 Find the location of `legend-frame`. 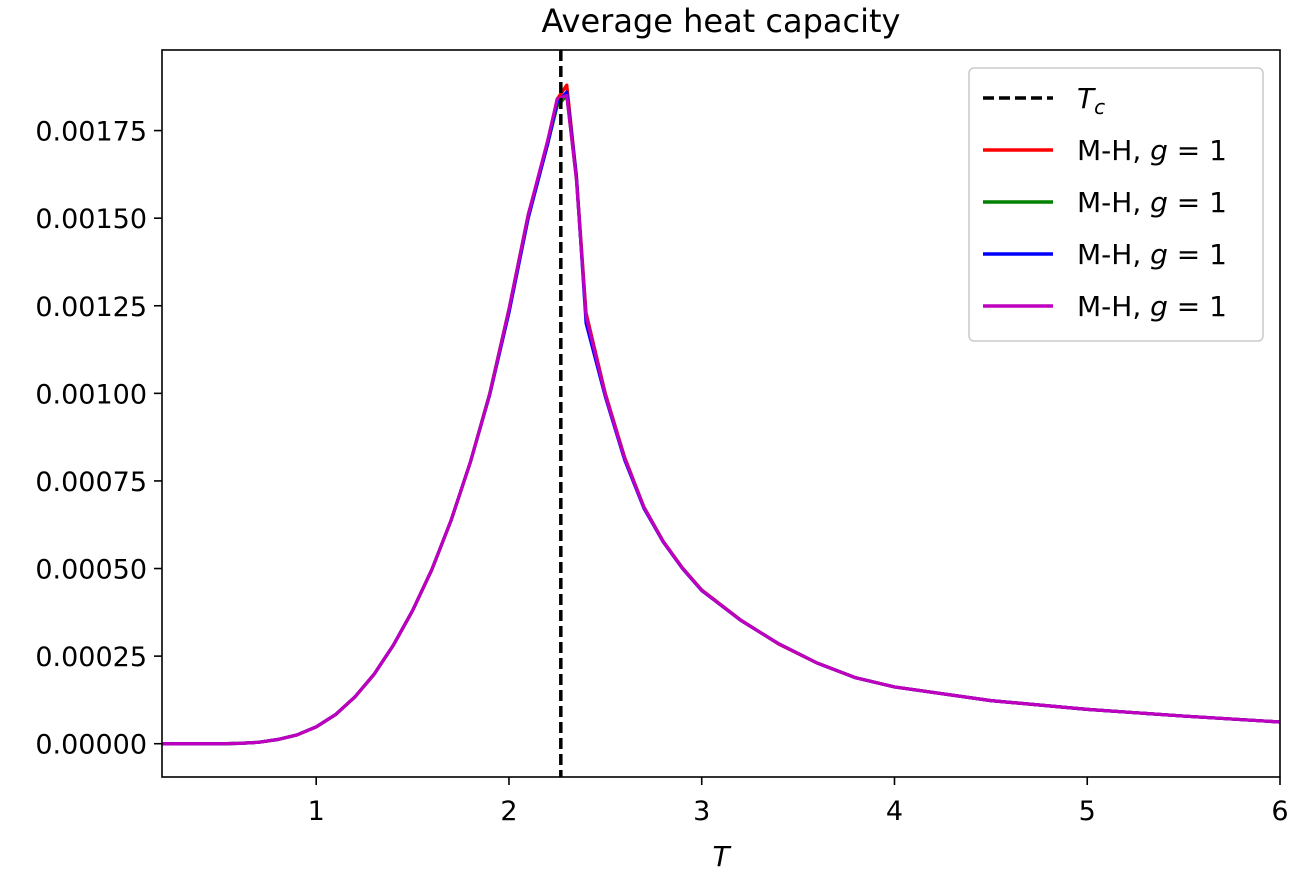

legend-frame is located at coordinates (1116, 204).